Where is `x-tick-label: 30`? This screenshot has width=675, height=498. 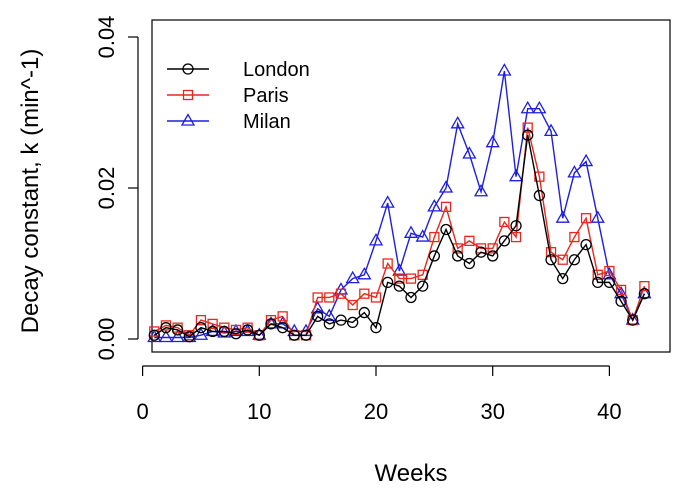 x-tick-label: 30 is located at coordinates (492, 411).